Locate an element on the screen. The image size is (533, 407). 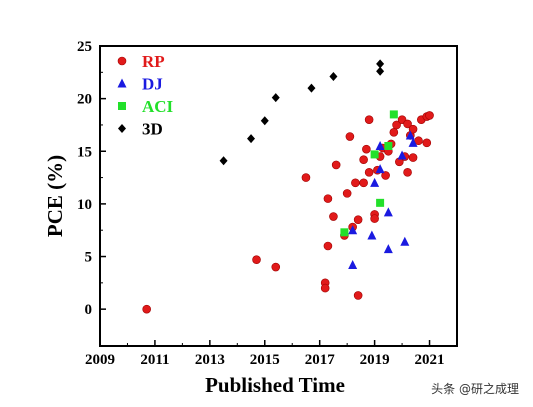
legend: RP DJ ACI 3D is located at coordinates (145, 95).